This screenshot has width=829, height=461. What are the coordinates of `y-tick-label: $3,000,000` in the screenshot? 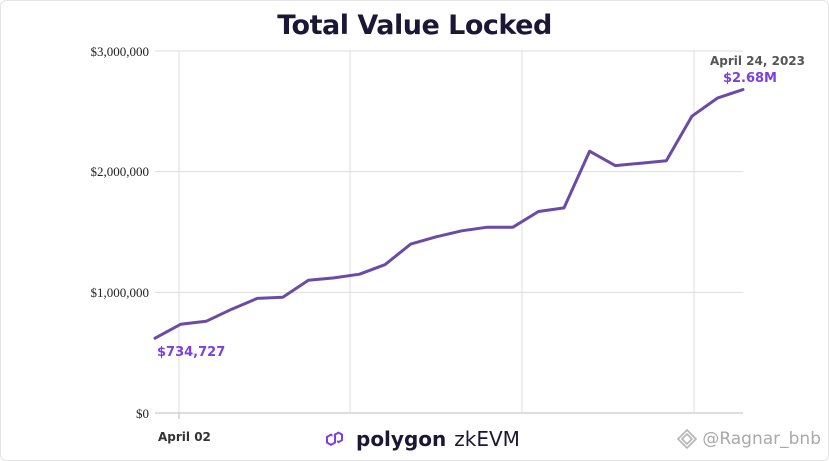 It's located at (120, 51).